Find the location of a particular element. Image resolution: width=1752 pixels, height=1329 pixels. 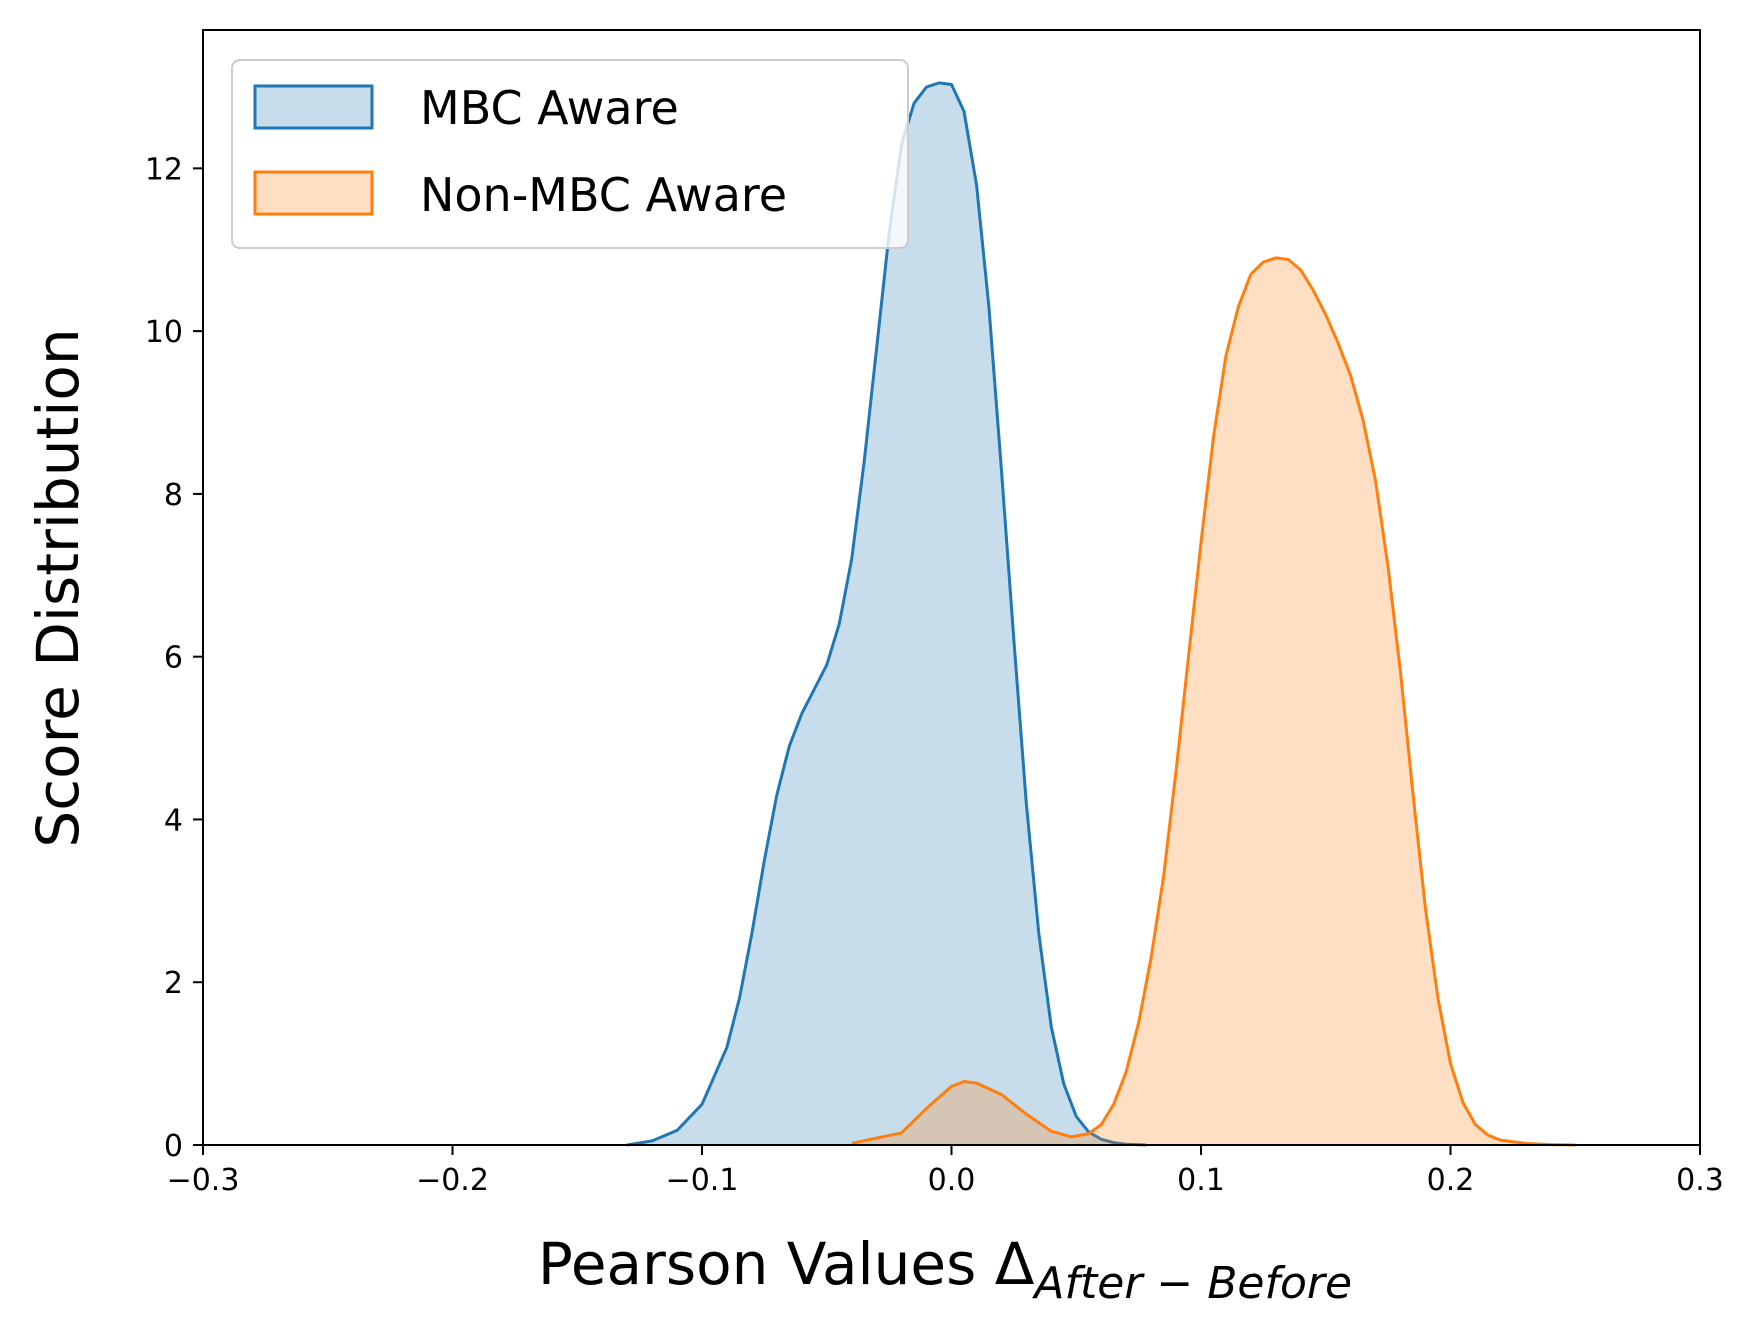

y-tick-label: 10 is located at coordinates (164, 332).